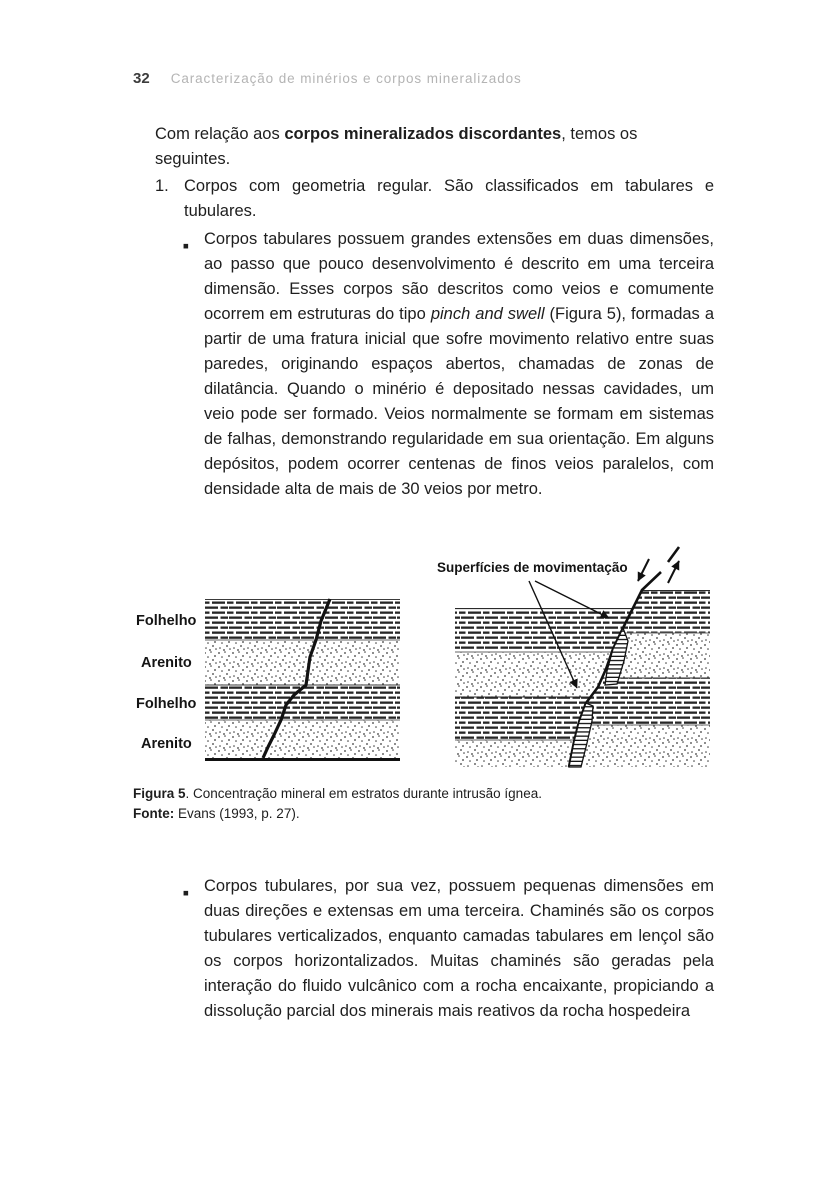 Image resolution: width=827 pixels, height=1200 pixels. Describe the element at coordinates (154, 813) in the screenshot. I see `figure-source-label: Fonte:` at that location.